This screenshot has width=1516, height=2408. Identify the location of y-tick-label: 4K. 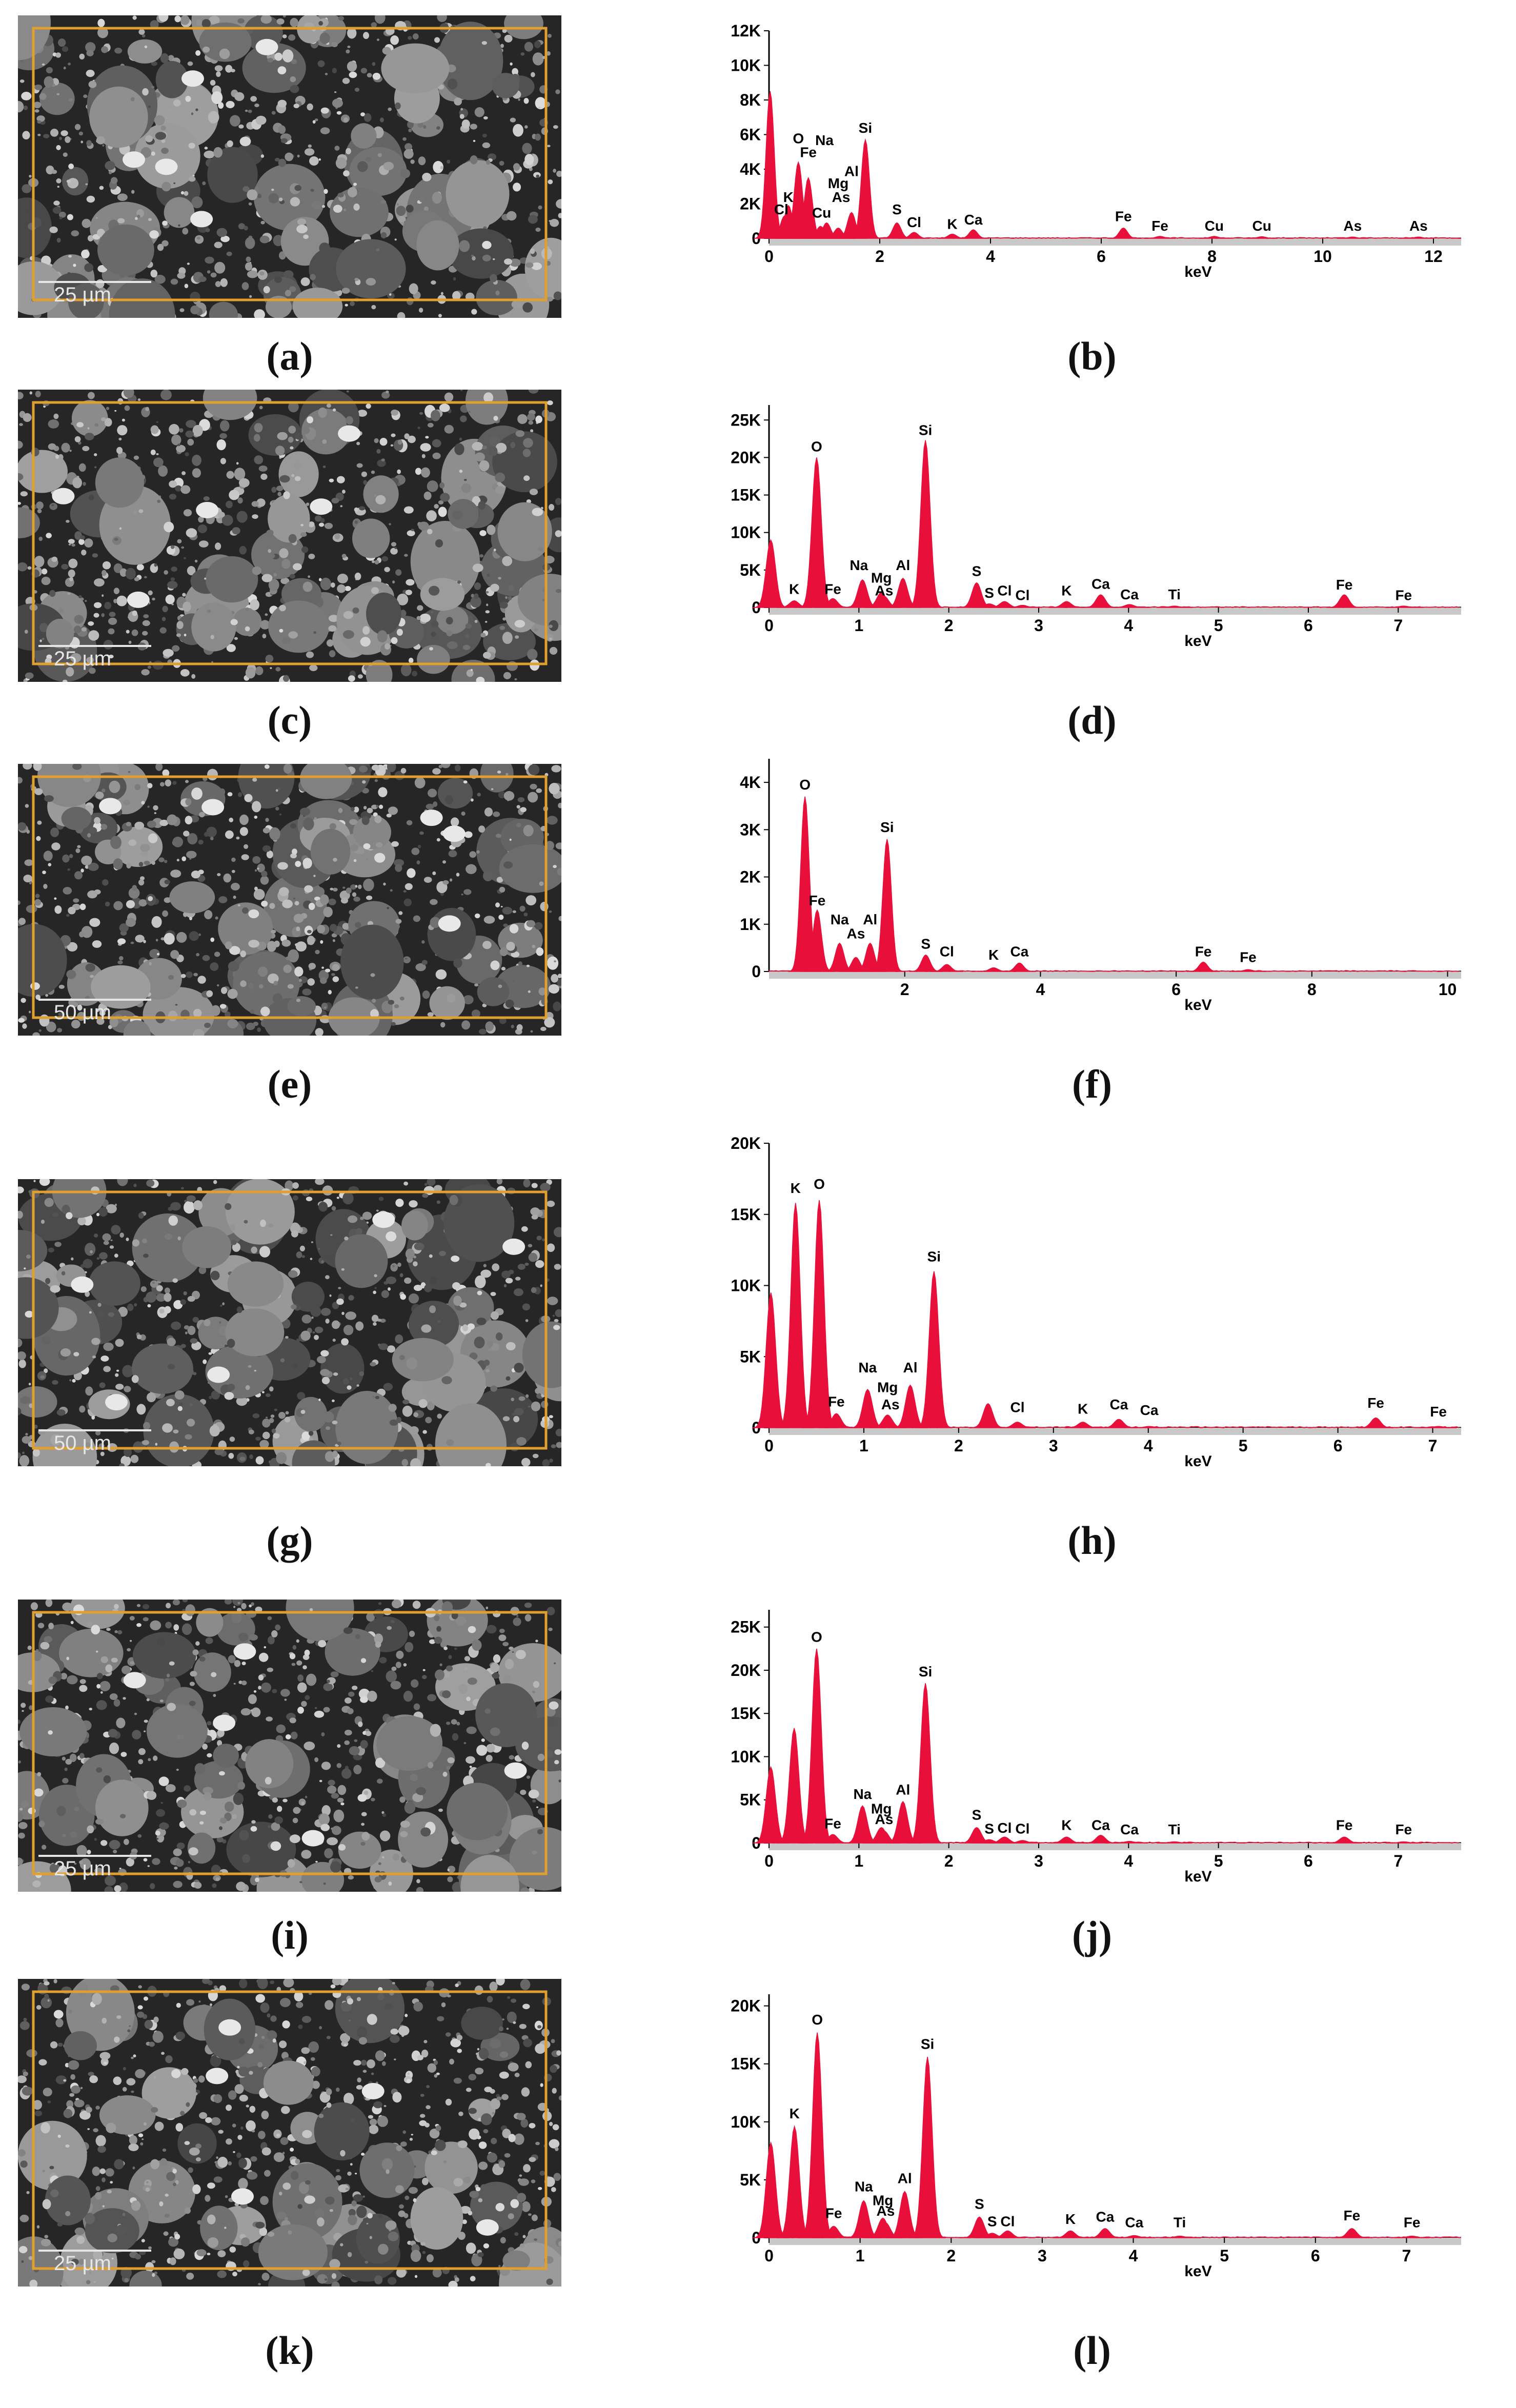
(750, 169).